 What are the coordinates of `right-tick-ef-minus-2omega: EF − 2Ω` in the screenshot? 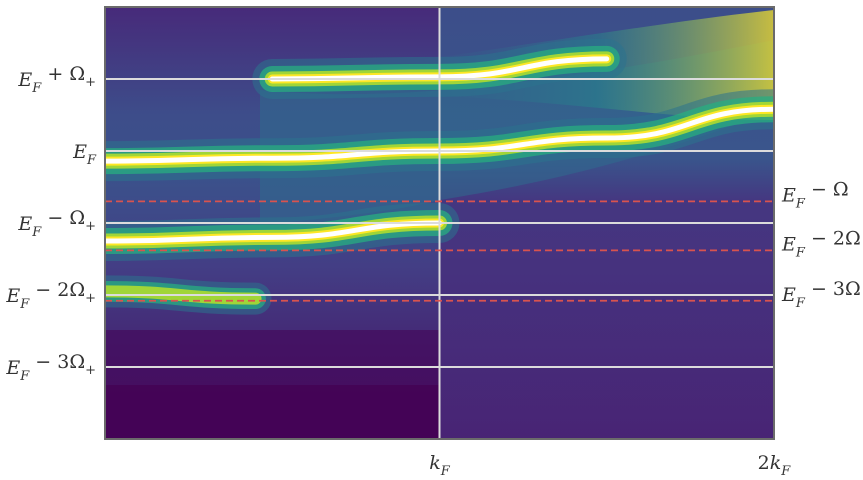 It's located at (821, 243).